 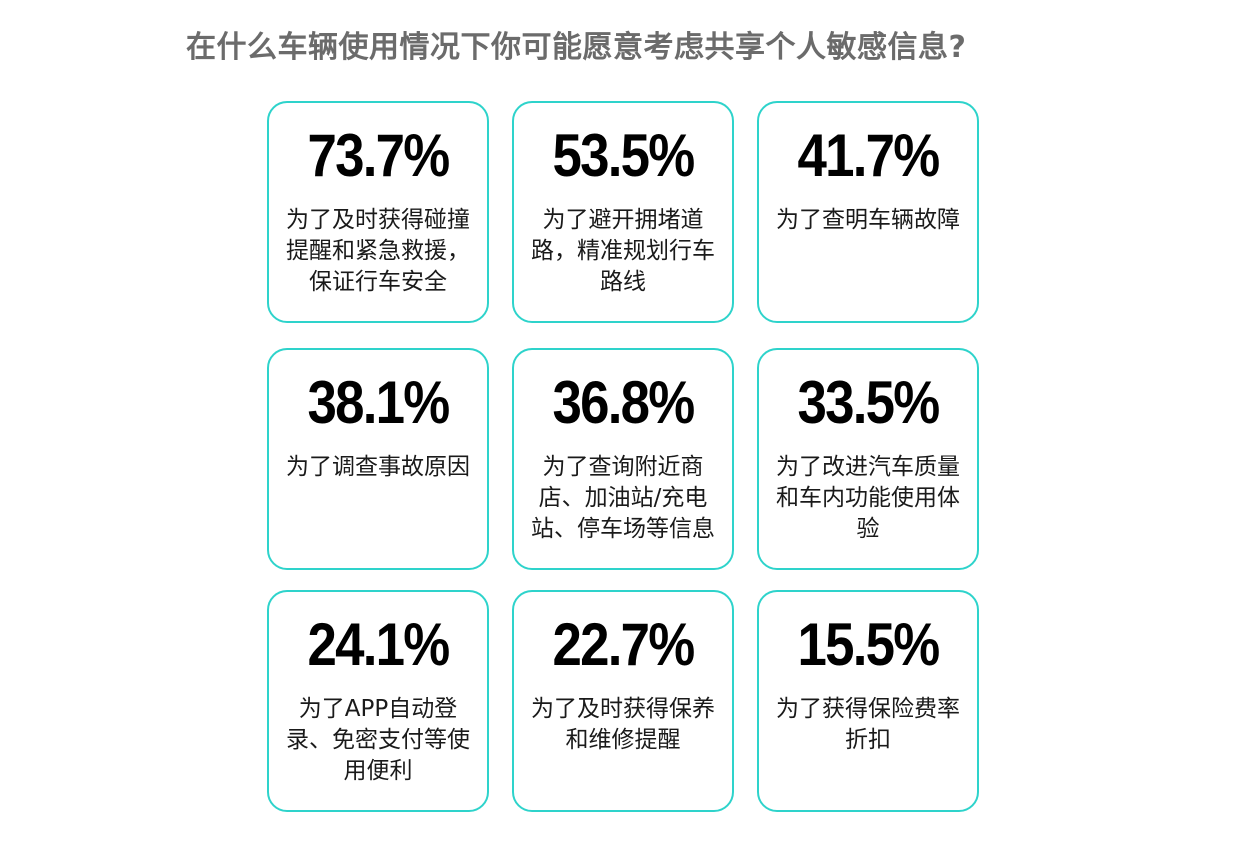 I want to click on stat-card: 53.5% 为了避开拥堵道路，精准规划行车路线, so click(x=623, y=212).